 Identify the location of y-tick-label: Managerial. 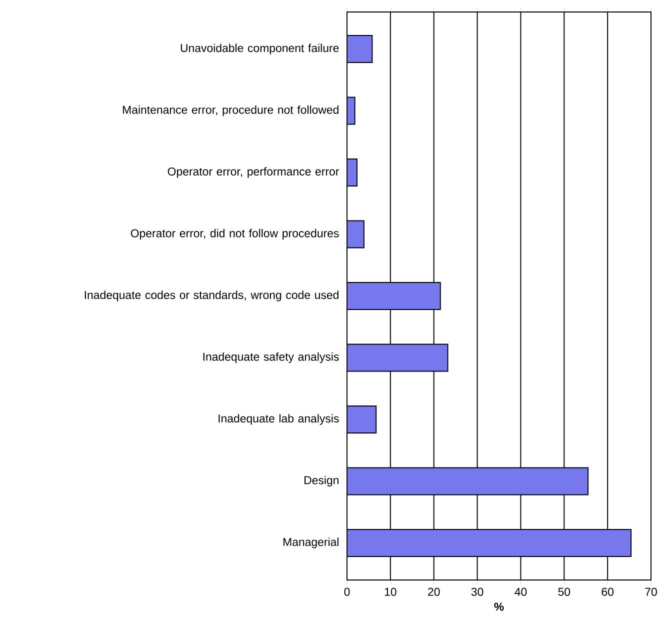
(310, 543).